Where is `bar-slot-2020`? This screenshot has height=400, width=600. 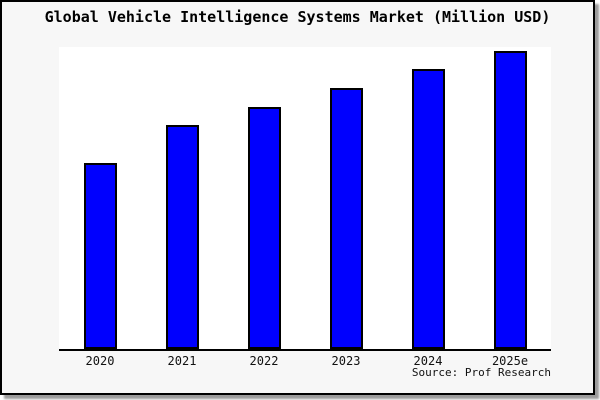 bar-slot-2020 is located at coordinates (100, 198).